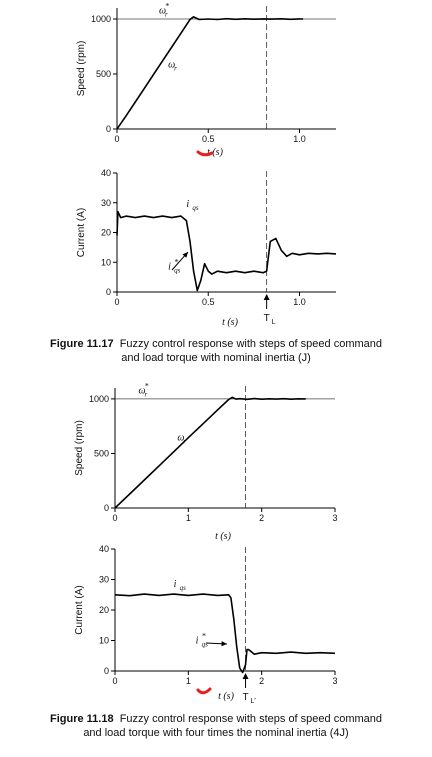 This screenshot has height=757, width=432. What do you see at coordinates (274, 322) in the screenshot?
I see `load-step-label-sub: L` at bounding box center [274, 322].